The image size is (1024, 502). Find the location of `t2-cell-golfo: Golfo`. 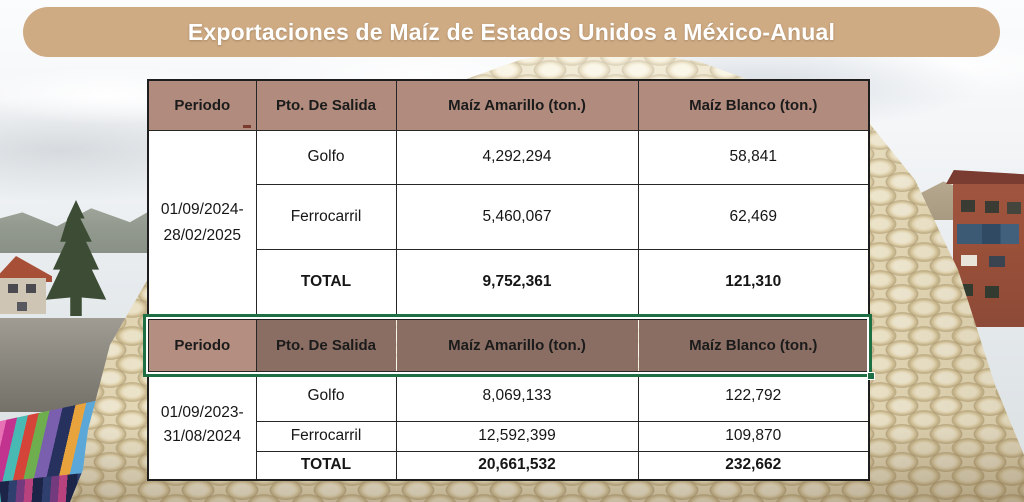

t2-cell-golfo: Golfo is located at coordinates (326, 396).